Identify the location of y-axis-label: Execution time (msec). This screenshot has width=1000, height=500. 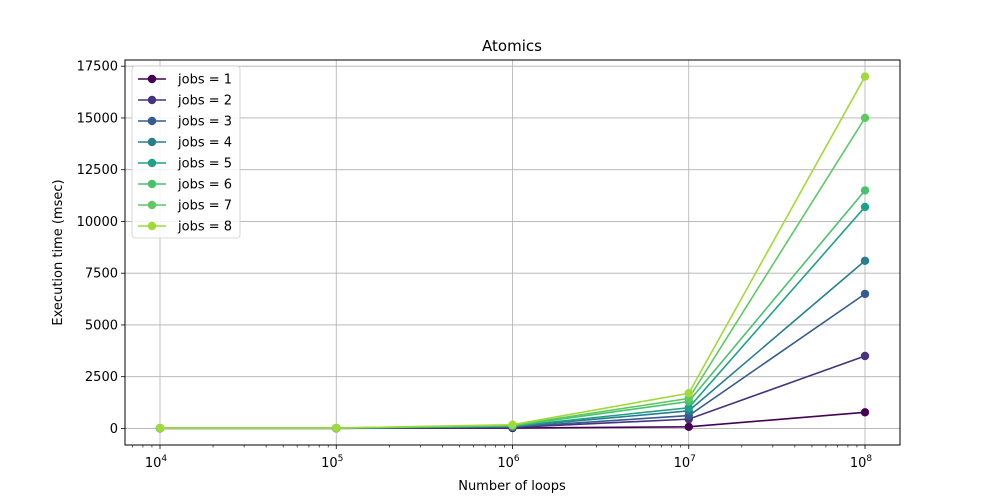
(58, 252).